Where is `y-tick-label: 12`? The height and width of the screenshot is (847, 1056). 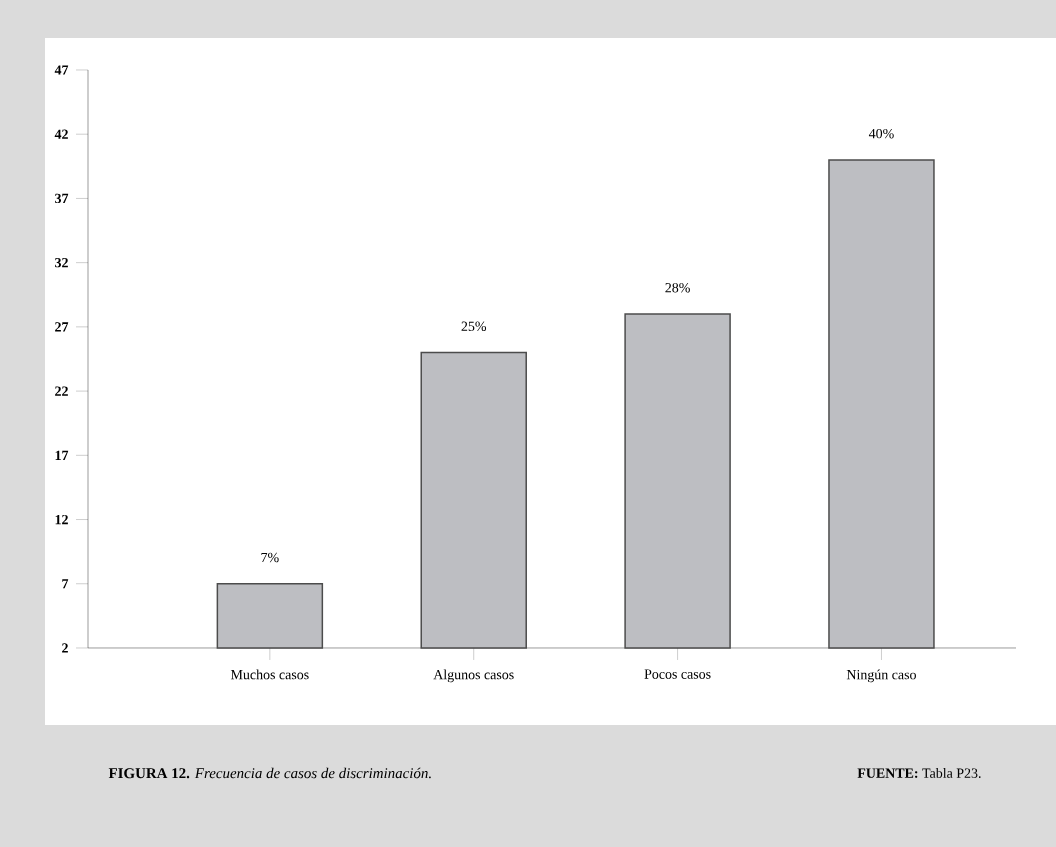 y-tick-label: 12 is located at coordinates (61, 519).